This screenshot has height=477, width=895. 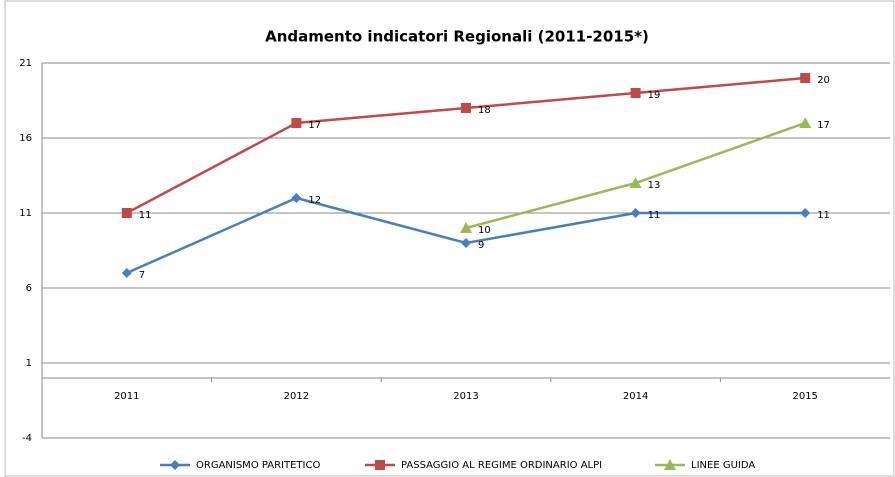 I want to click on y-tick-label: -4, so click(x=27, y=438).